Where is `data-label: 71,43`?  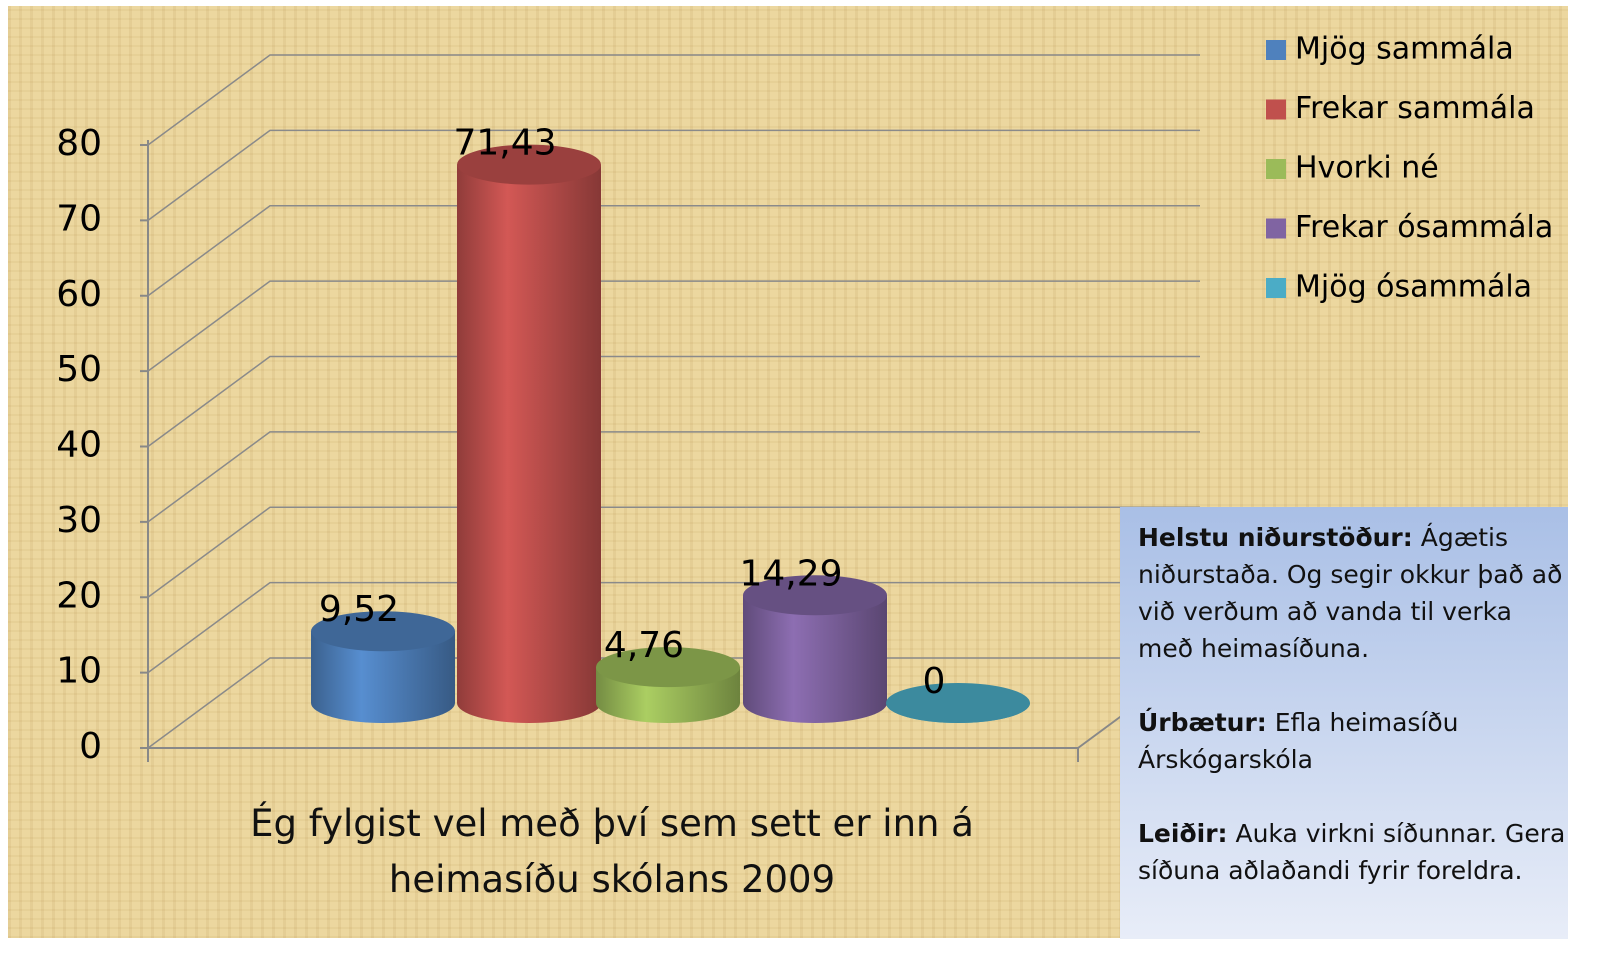 data-label: 71,43 is located at coordinates (504, 143).